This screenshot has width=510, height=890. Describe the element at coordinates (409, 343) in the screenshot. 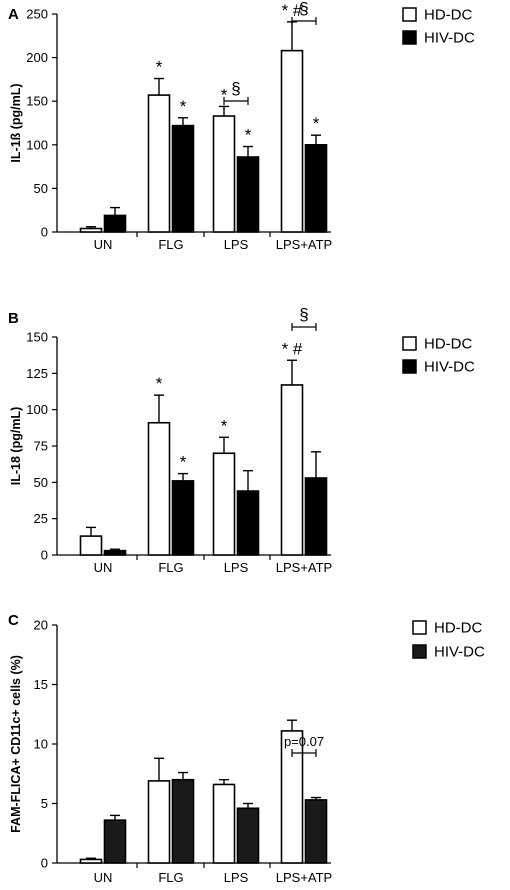

I see `panel-b-legend-swatch-hd-dc` at that location.